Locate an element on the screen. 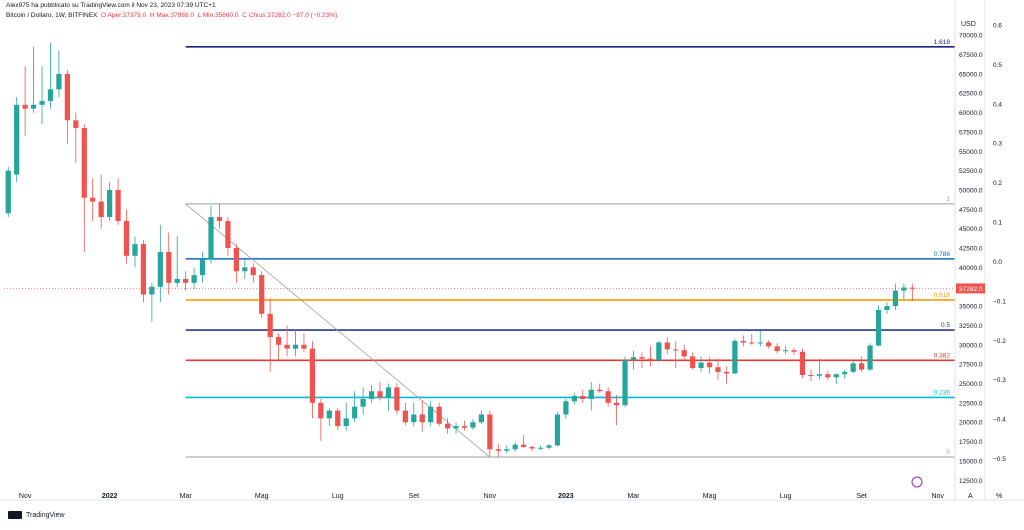  fib-level-label: 0.5 is located at coordinates (945, 325).